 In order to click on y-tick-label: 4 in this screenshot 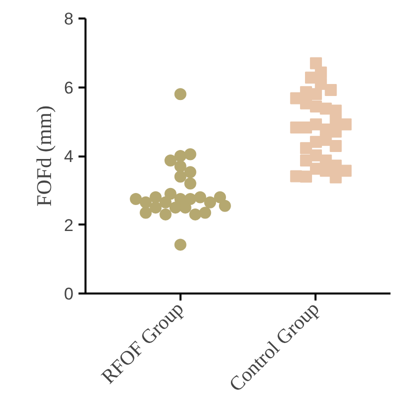, I will do `click(69, 156)`.